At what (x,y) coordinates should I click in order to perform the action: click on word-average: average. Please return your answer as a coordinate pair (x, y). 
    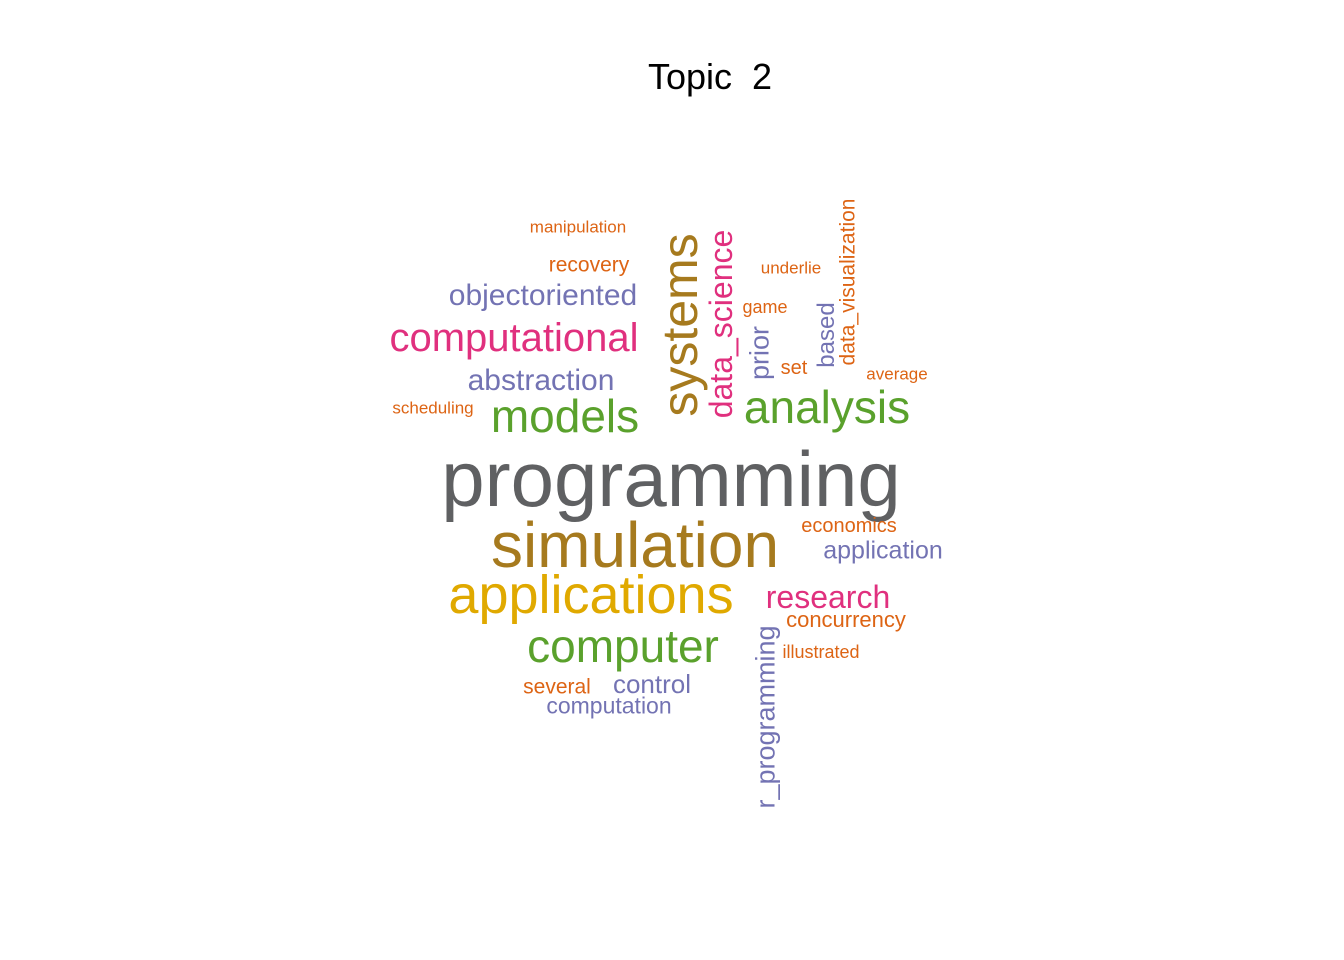
    Looking at the image, I should click on (897, 374).